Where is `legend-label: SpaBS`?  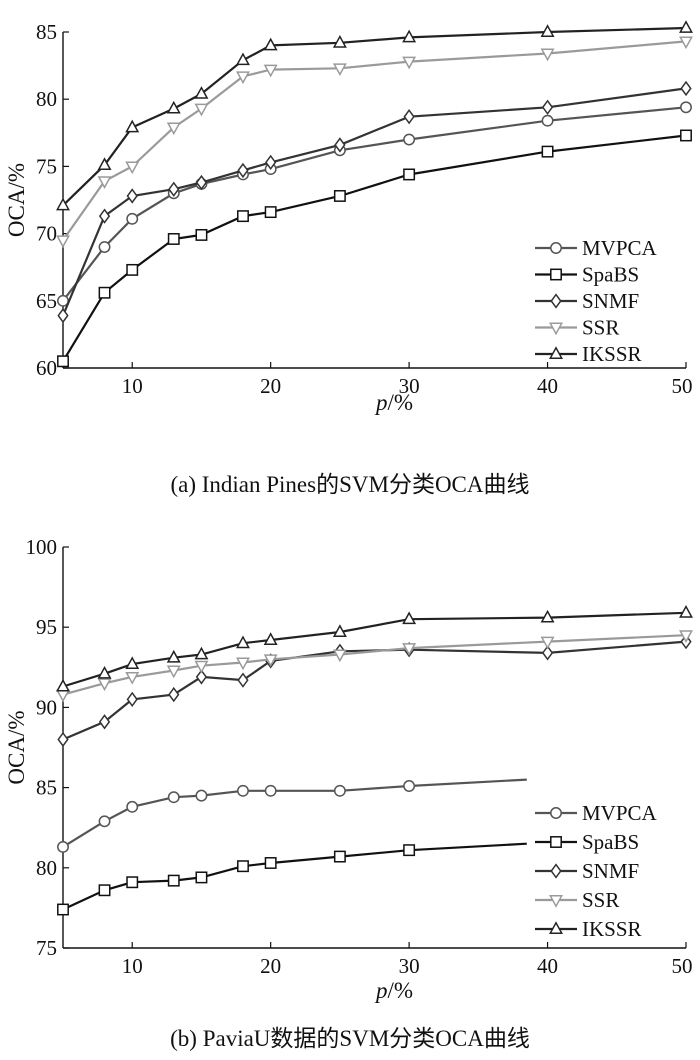 legend-label: SpaBS is located at coordinates (610, 275).